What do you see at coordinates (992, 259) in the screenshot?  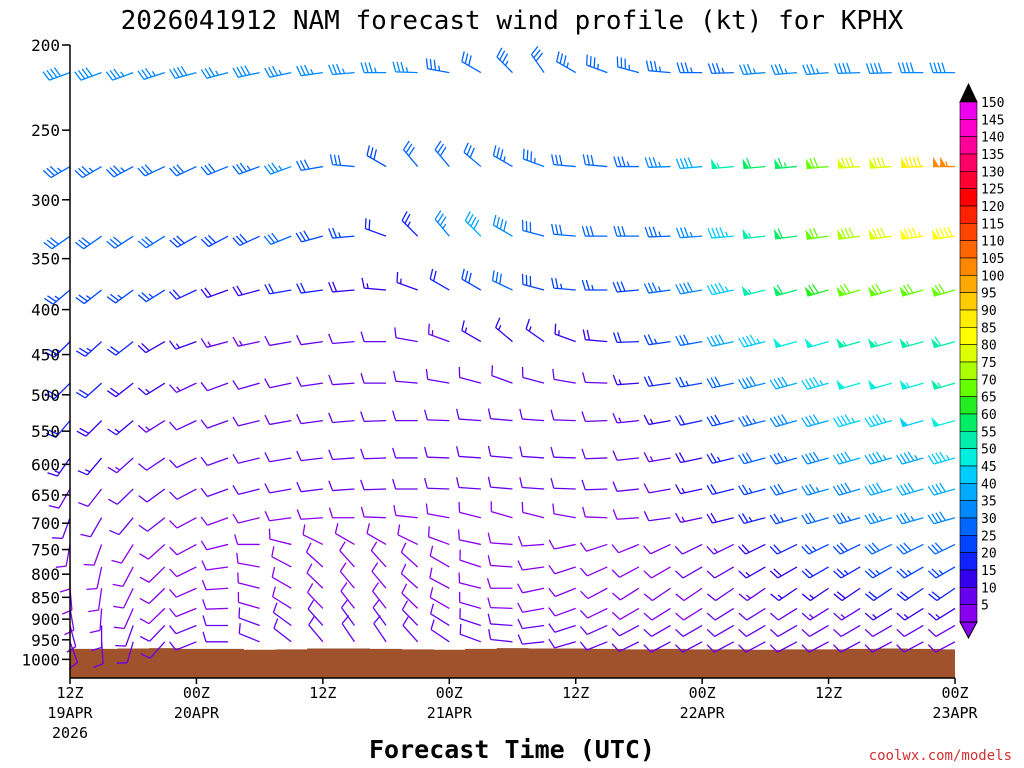 I see `colorbar-label: 105` at bounding box center [992, 259].